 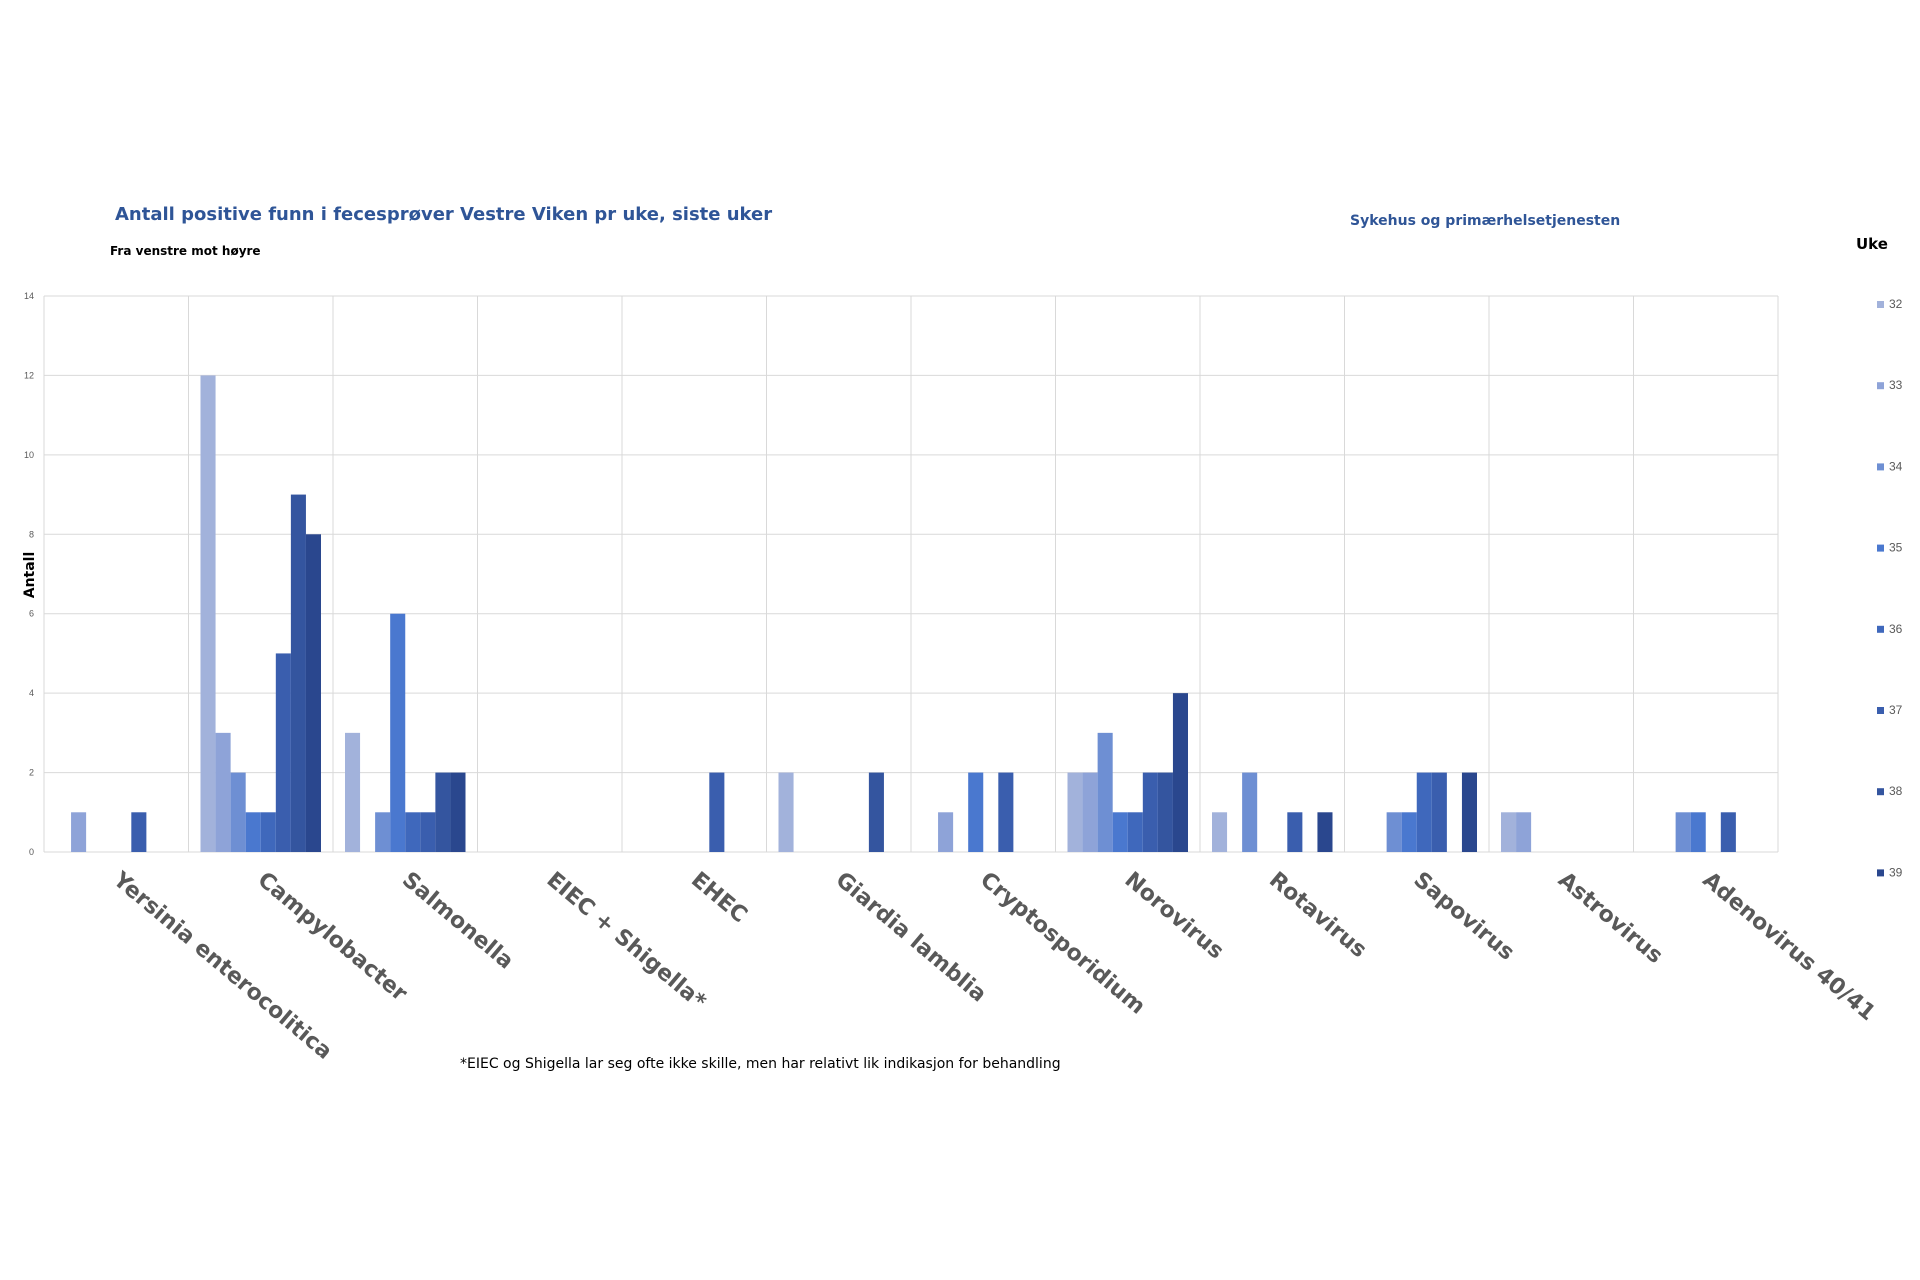 I want to click on y-tick-label: 8, so click(x=31, y=534).